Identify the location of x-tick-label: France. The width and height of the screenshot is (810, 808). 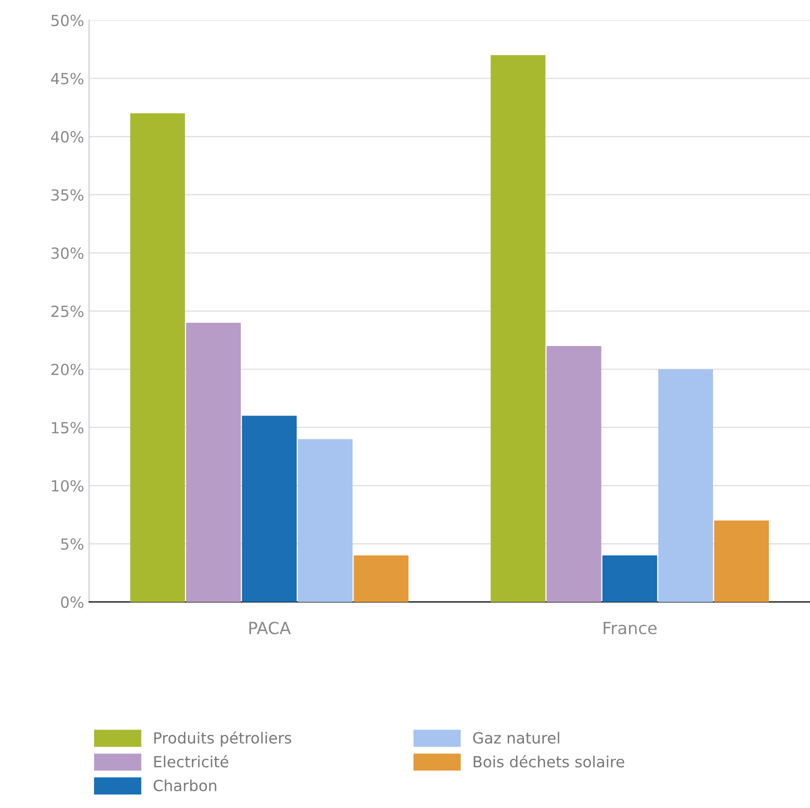
(630, 628).